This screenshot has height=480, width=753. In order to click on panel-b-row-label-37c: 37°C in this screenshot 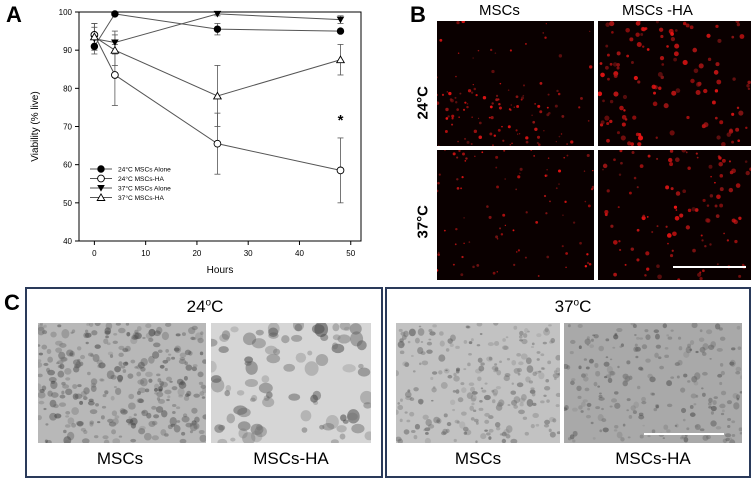, I will do `click(423, 221)`.